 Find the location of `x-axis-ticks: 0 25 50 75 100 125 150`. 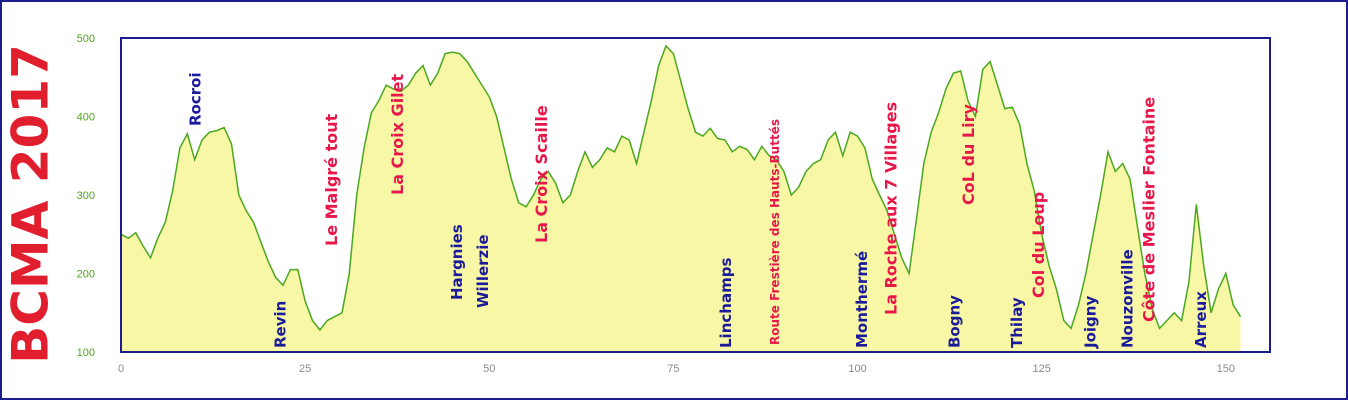

x-axis-ticks: 0 25 50 75 100 125 150 is located at coordinates (676, 369).